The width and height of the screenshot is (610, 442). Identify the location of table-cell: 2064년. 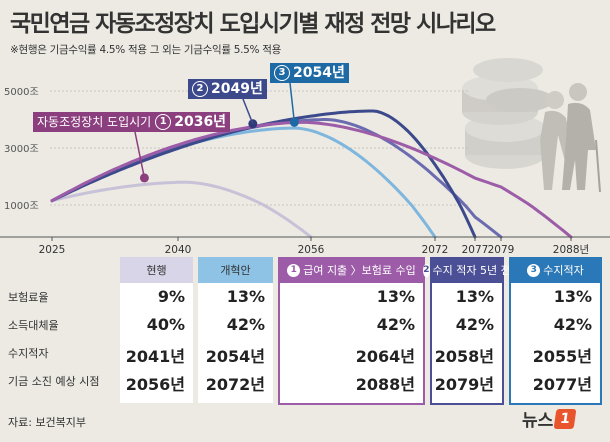
(385, 356).